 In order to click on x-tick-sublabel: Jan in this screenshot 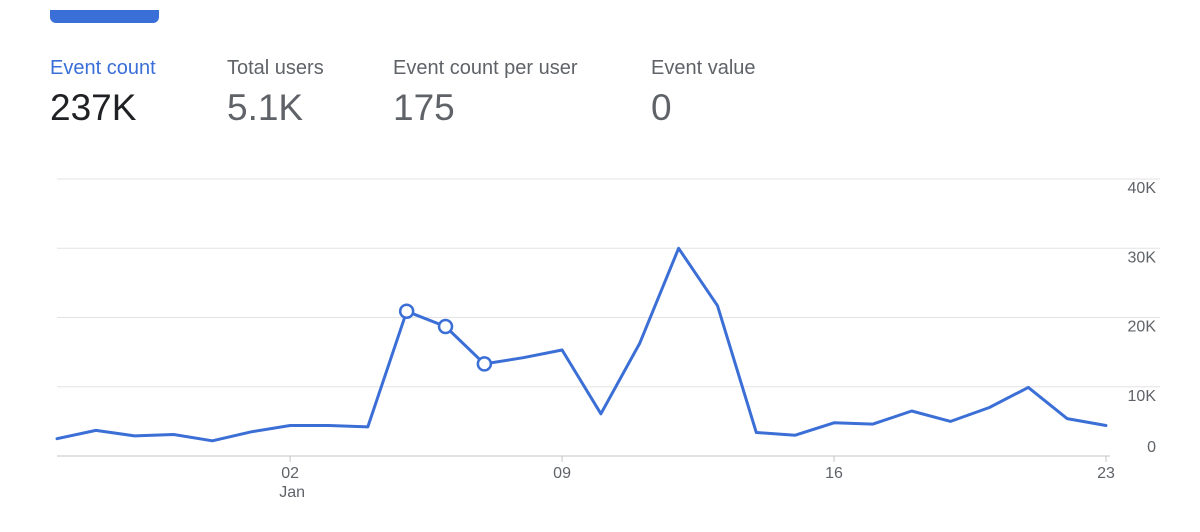, I will do `click(292, 492)`.